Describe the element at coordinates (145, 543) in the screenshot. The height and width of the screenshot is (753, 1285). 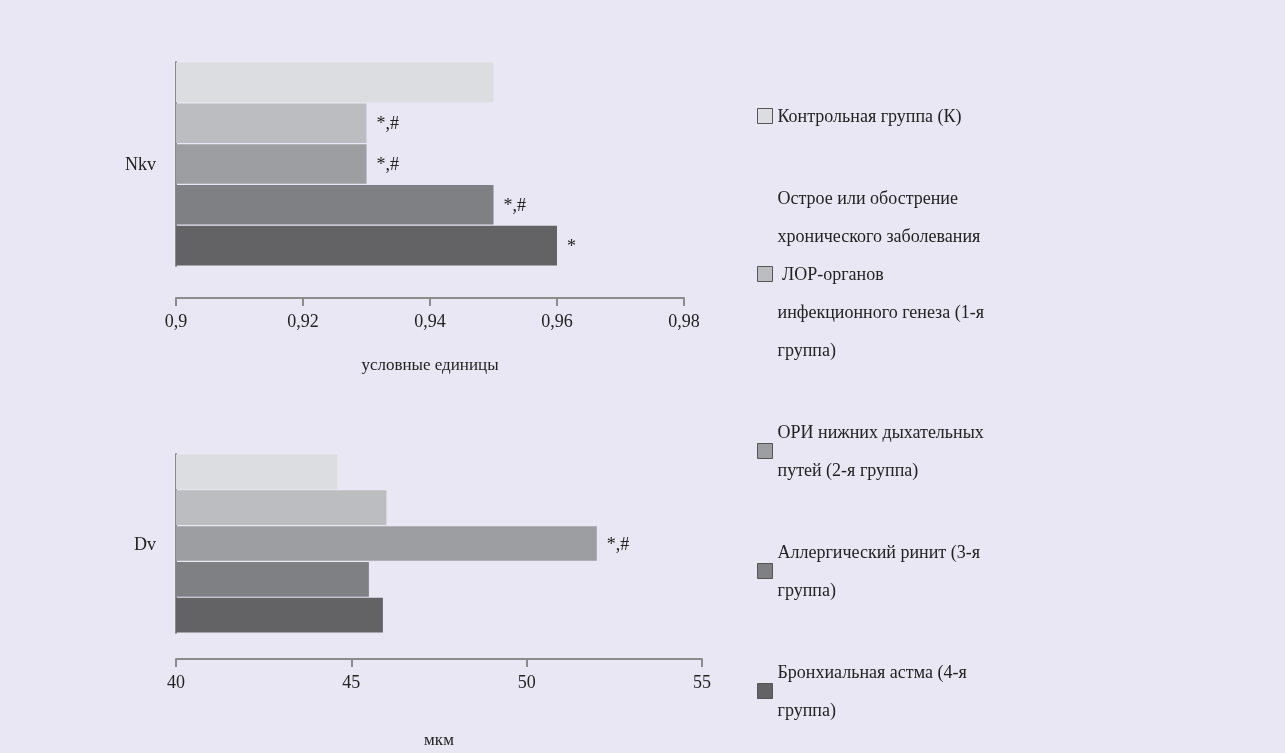
I see `y-axis-title: Dv` at that location.